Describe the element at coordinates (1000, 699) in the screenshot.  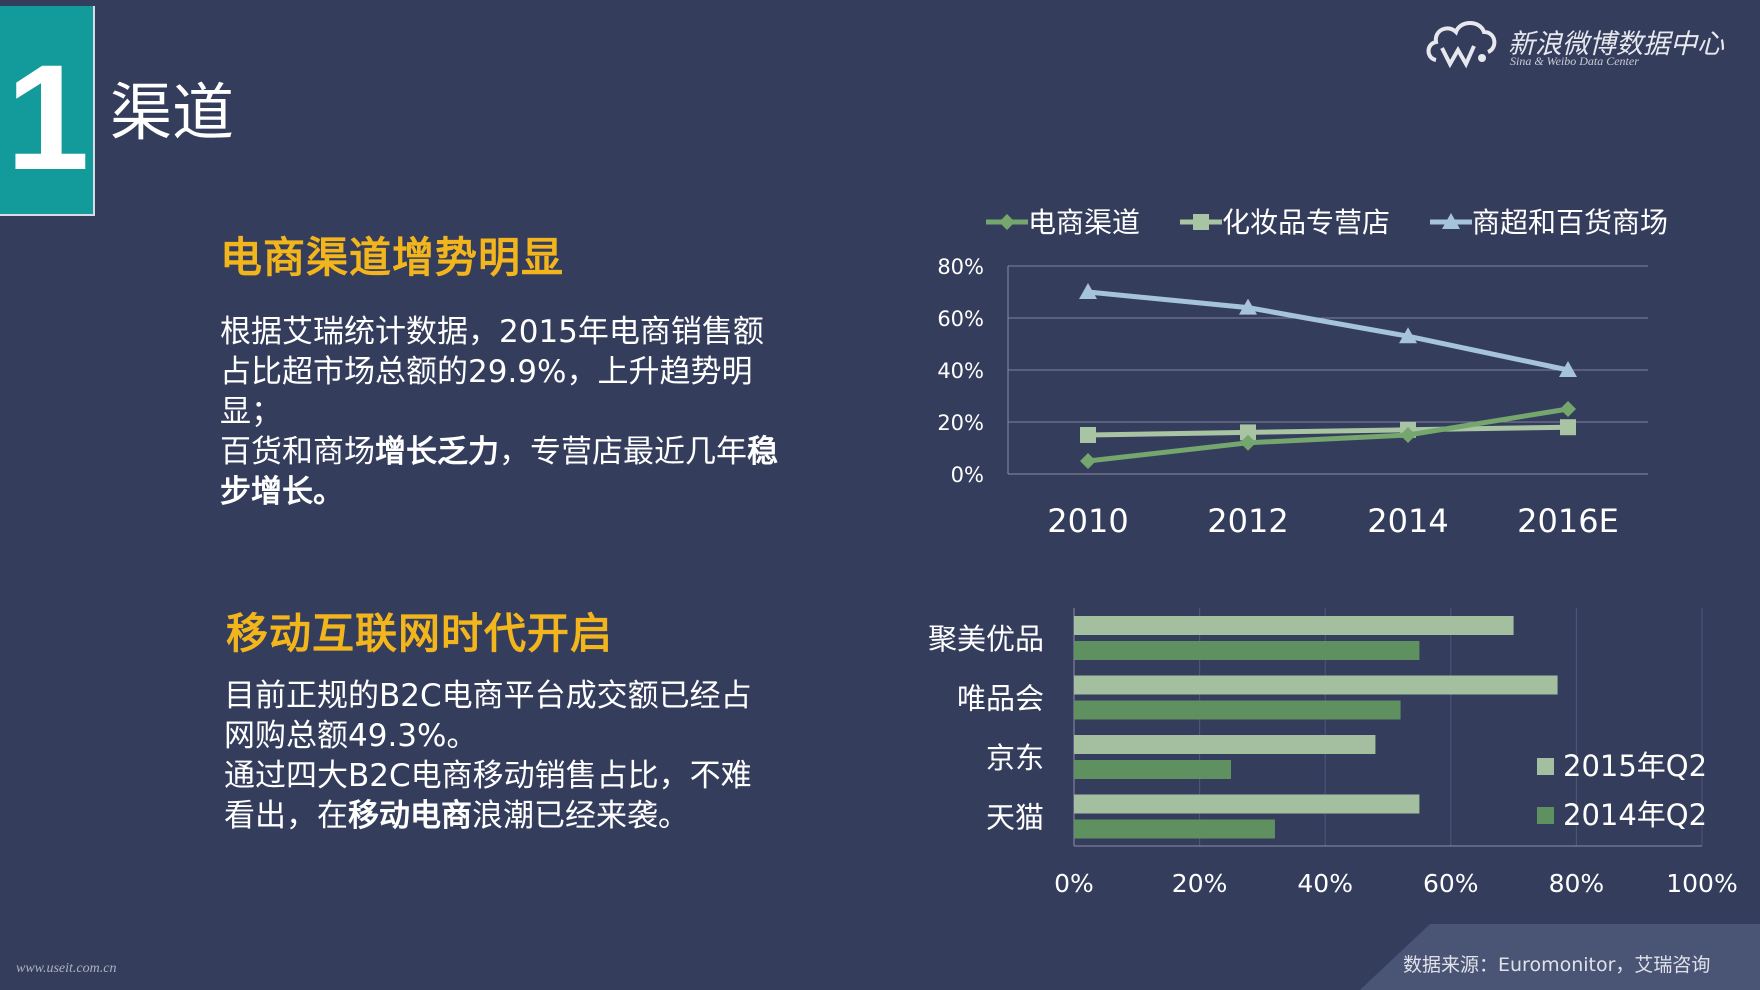
I see `bar-chart-y-tick: 唯品会` at that location.